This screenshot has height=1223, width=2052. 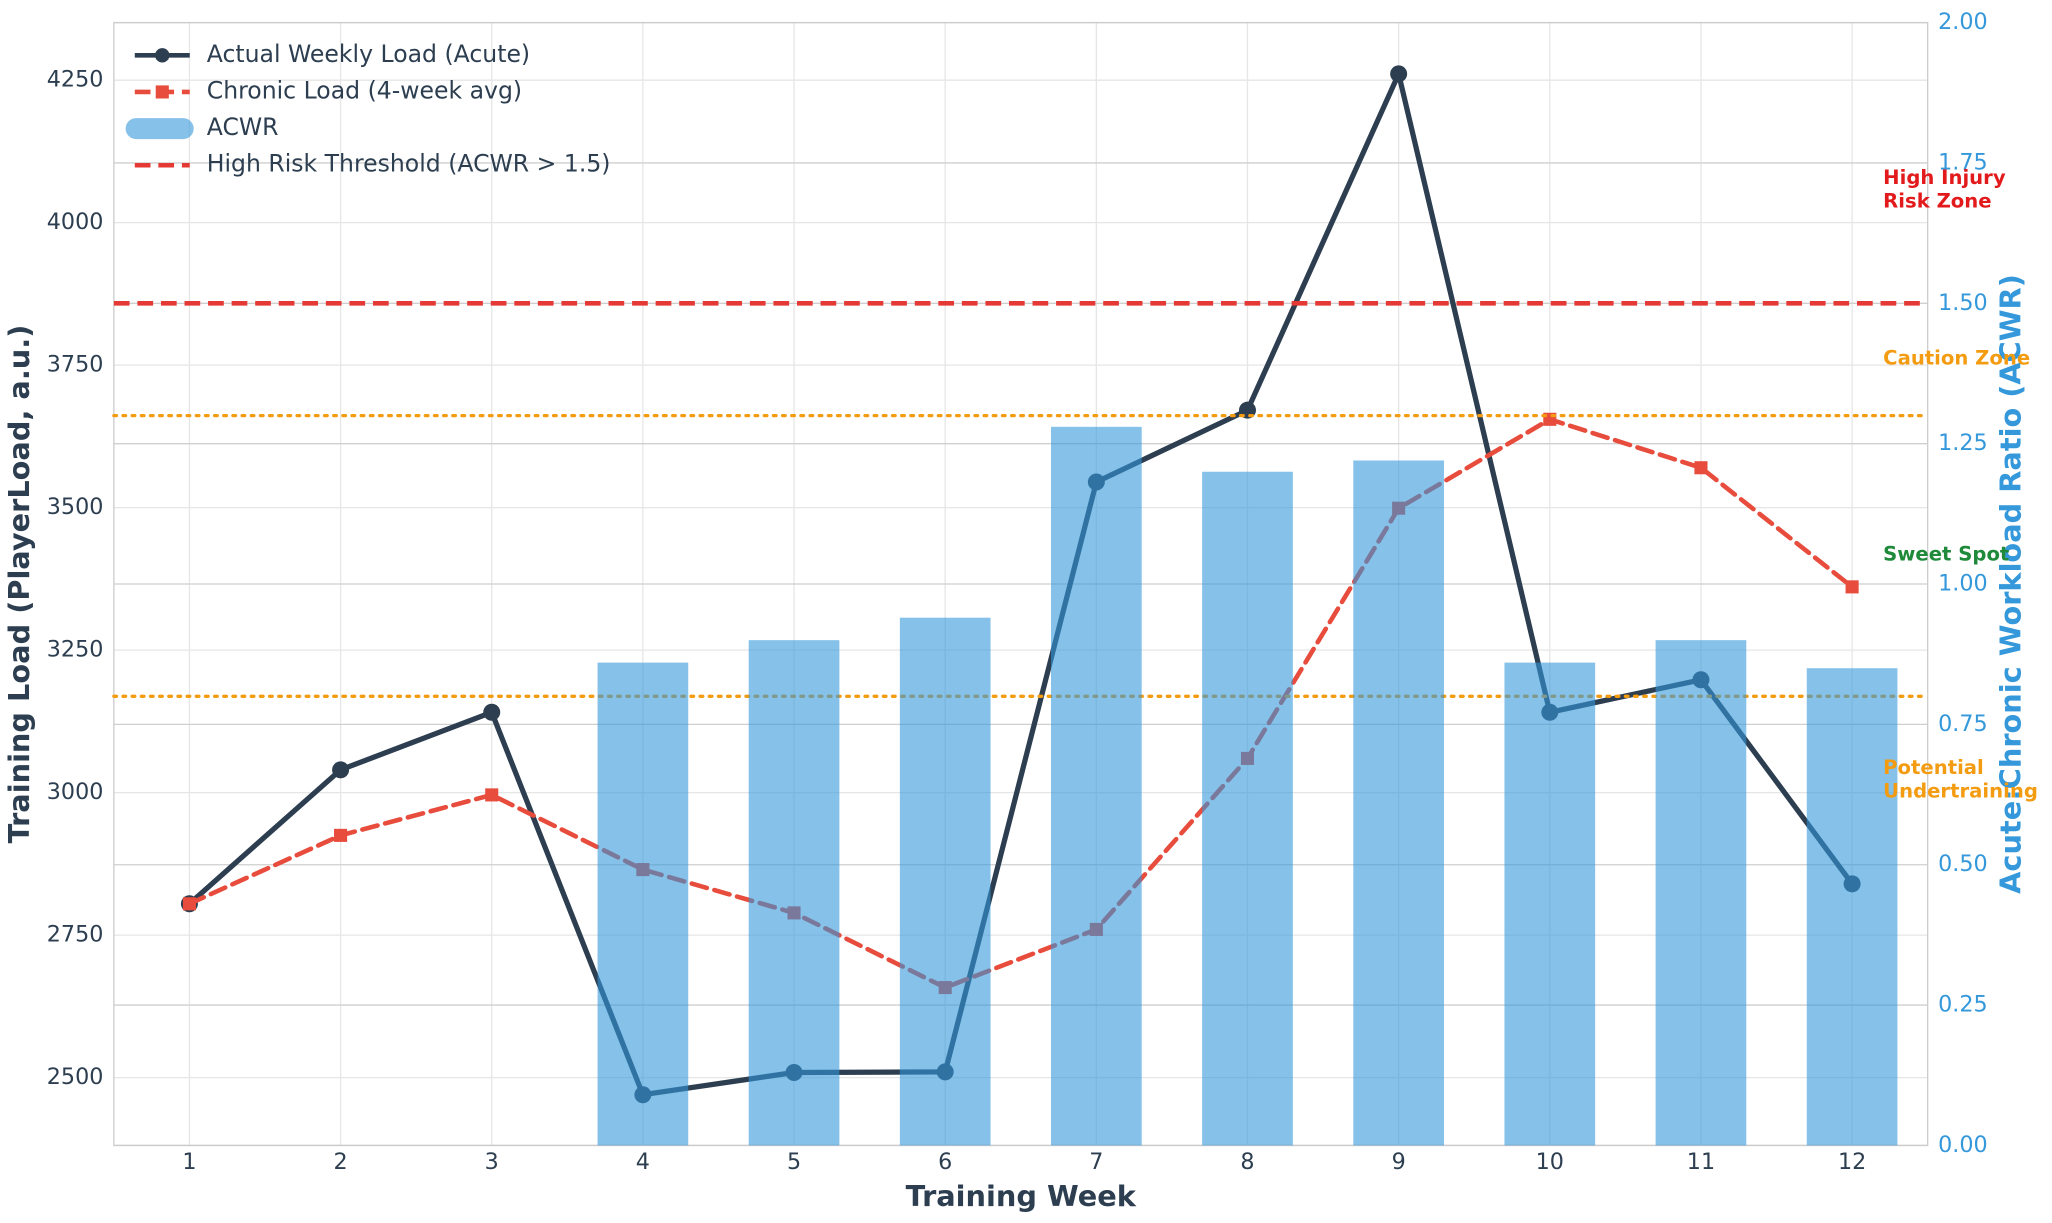 I want to click on y-tick-label: 3750, so click(x=75, y=365).